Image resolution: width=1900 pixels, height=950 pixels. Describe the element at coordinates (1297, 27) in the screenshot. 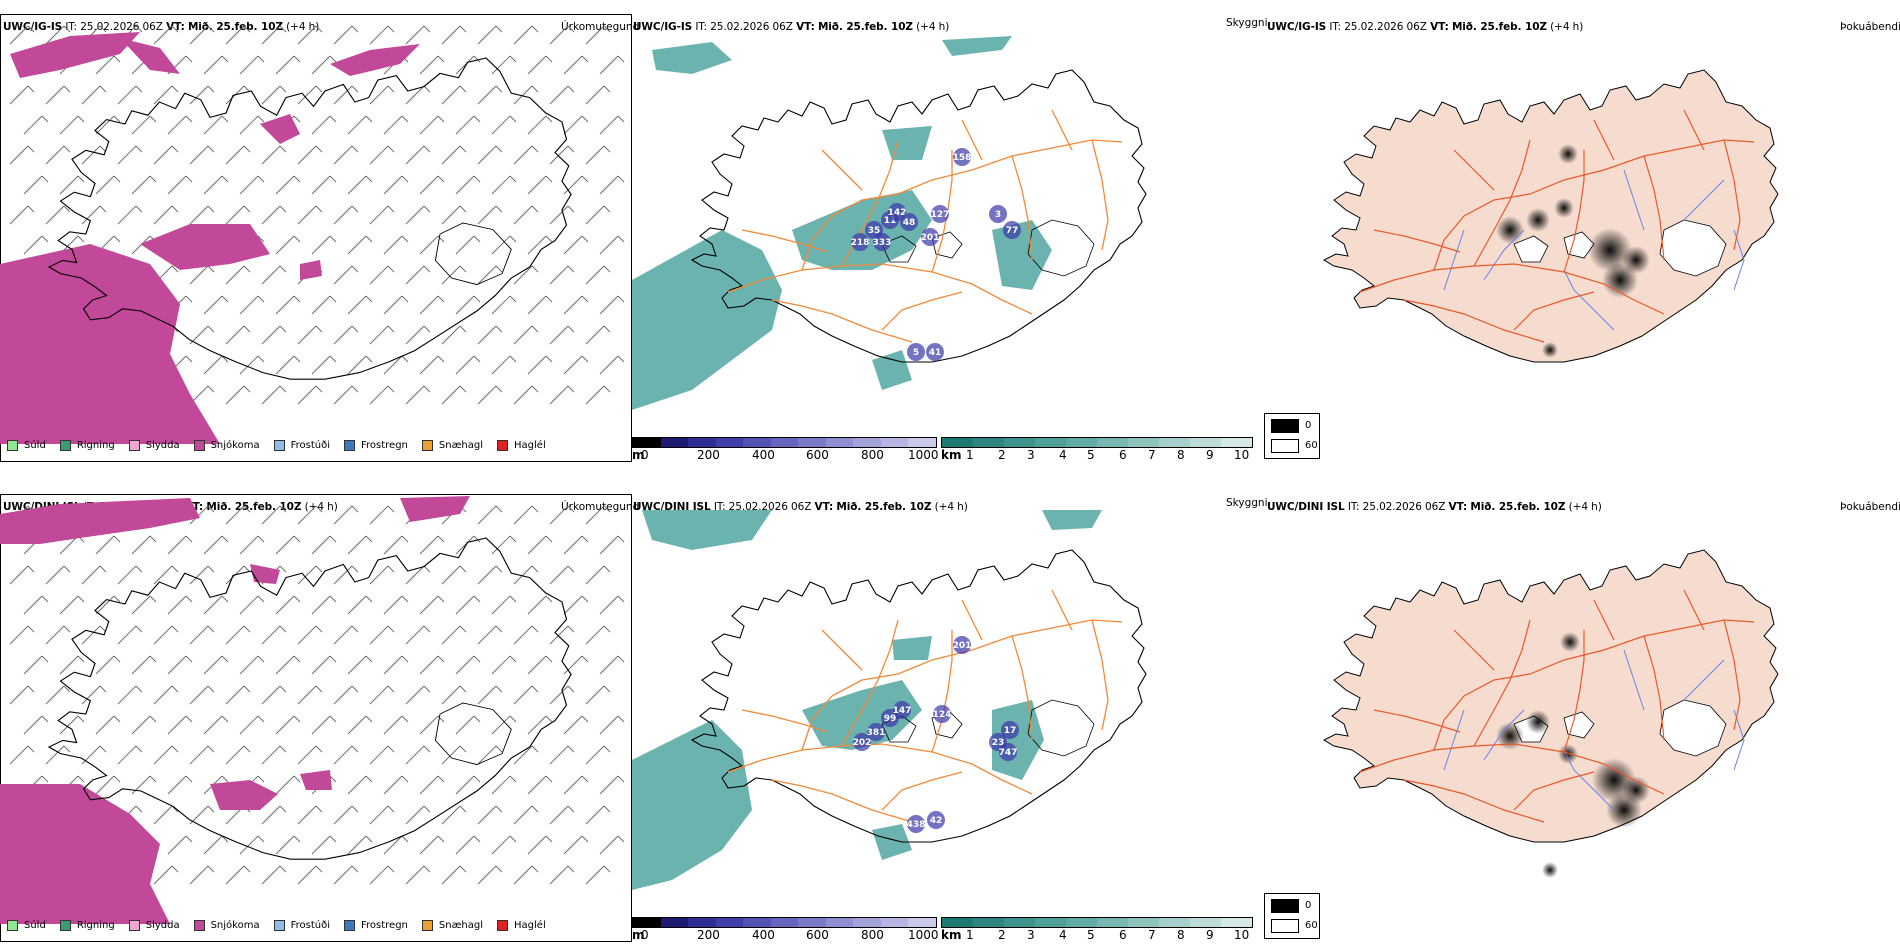

I see `model-name: UWC/IG-IS` at that location.